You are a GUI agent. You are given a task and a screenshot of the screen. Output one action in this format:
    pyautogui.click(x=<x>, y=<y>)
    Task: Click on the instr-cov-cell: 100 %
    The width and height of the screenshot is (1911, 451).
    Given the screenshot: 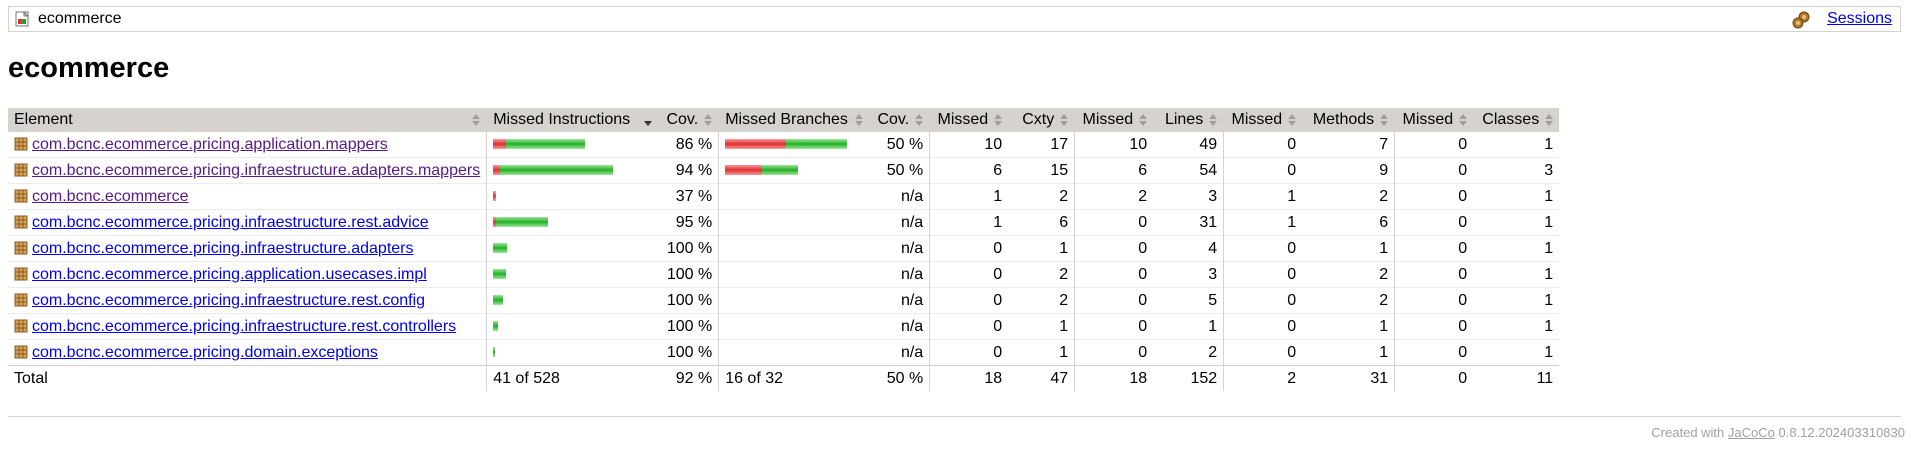 What is the action you would take?
    pyautogui.click(x=689, y=326)
    